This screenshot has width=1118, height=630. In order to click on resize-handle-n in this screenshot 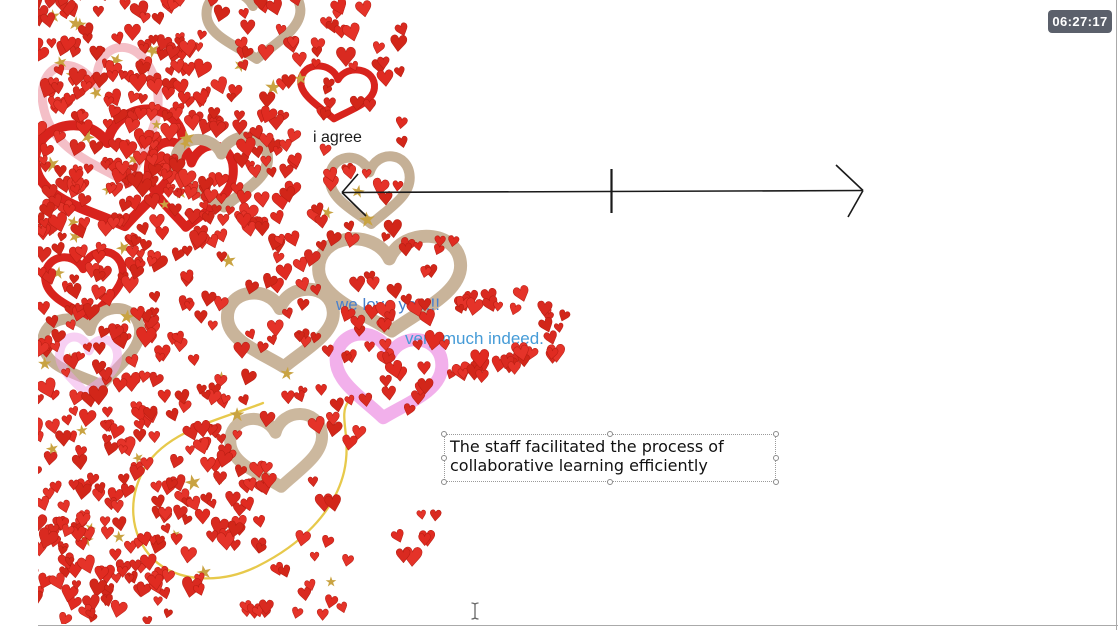, I will do `click(610, 434)`.